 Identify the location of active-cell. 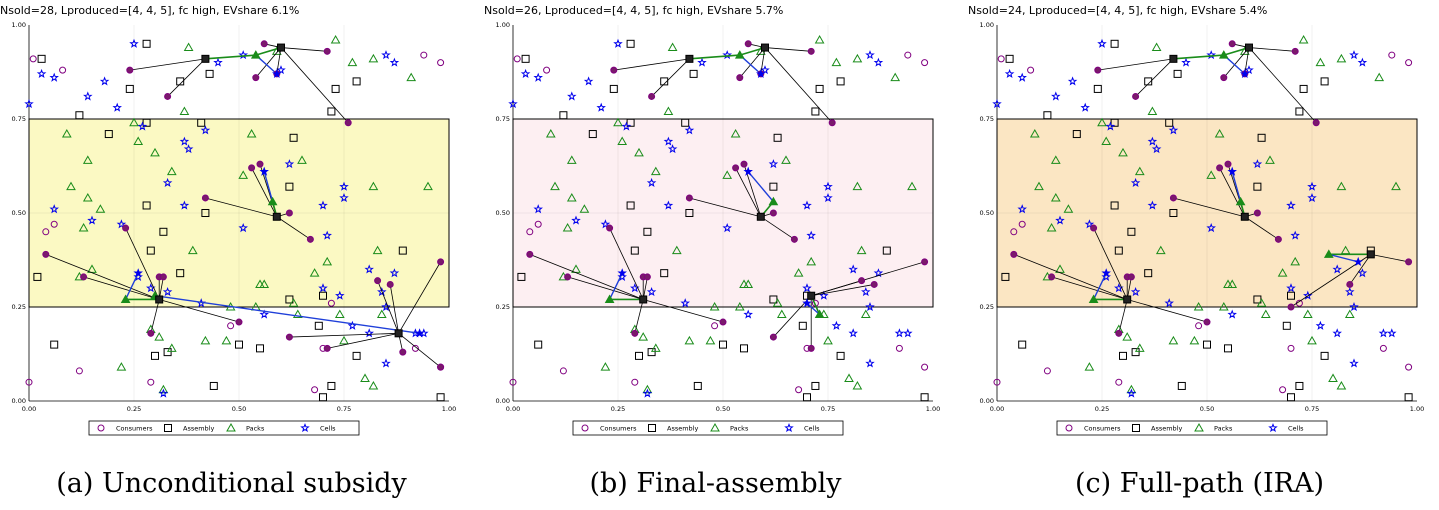
(807, 303).